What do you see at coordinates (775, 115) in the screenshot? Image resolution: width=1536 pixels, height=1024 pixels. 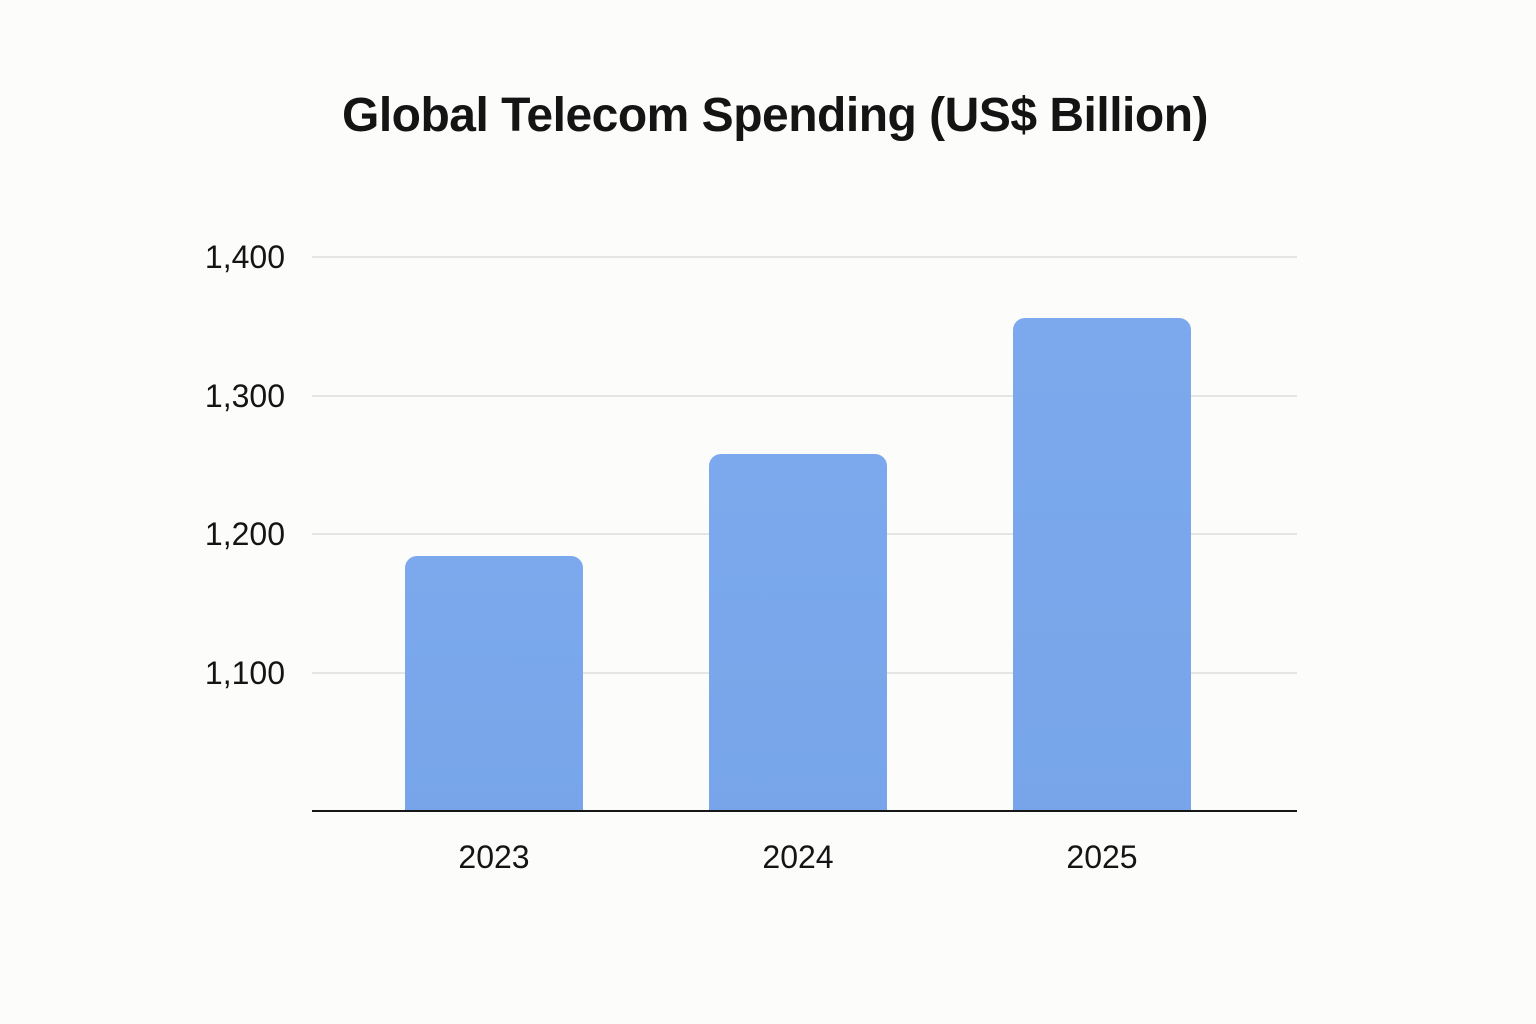 I see `chart-title: Global Telecom Spending (US$ Billion)` at bounding box center [775, 115].